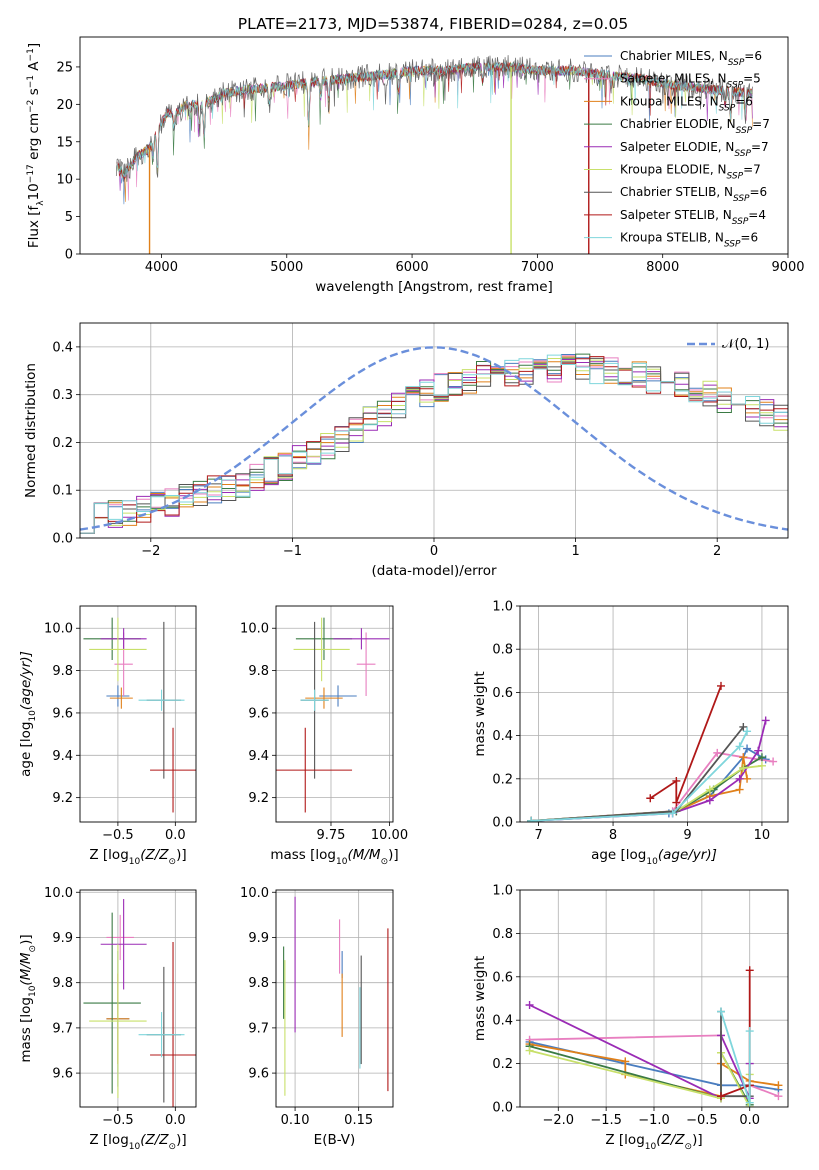  What do you see at coordinates (69, 255) in the screenshot?
I see `y-tick-label: 0` at bounding box center [69, 255].